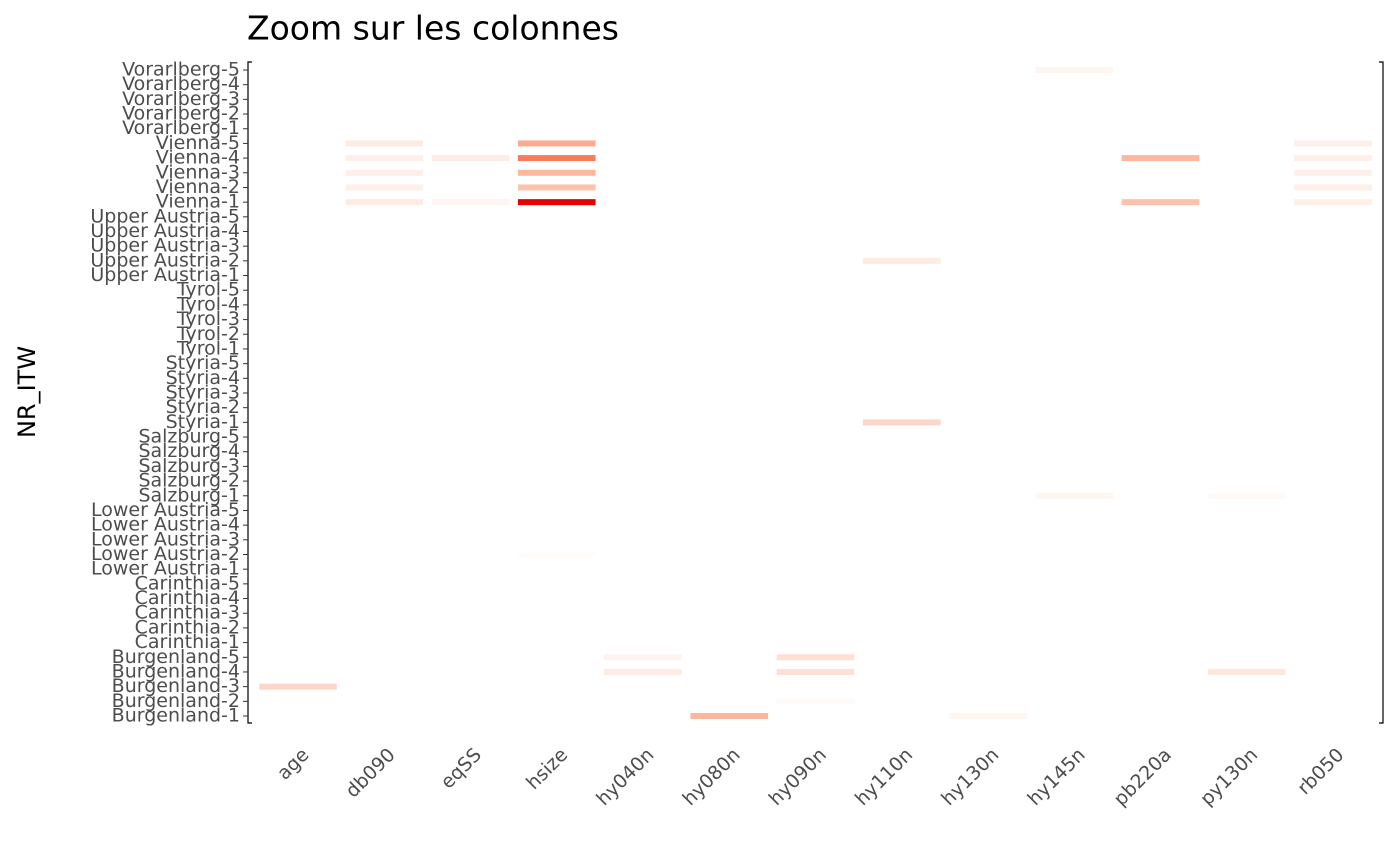 The image size is (1400, 865). What do you see at coordinates (187, 583) in the screenshot?
I see `y-tick-label: Carinthia-5` at bounding box center [187, 583].